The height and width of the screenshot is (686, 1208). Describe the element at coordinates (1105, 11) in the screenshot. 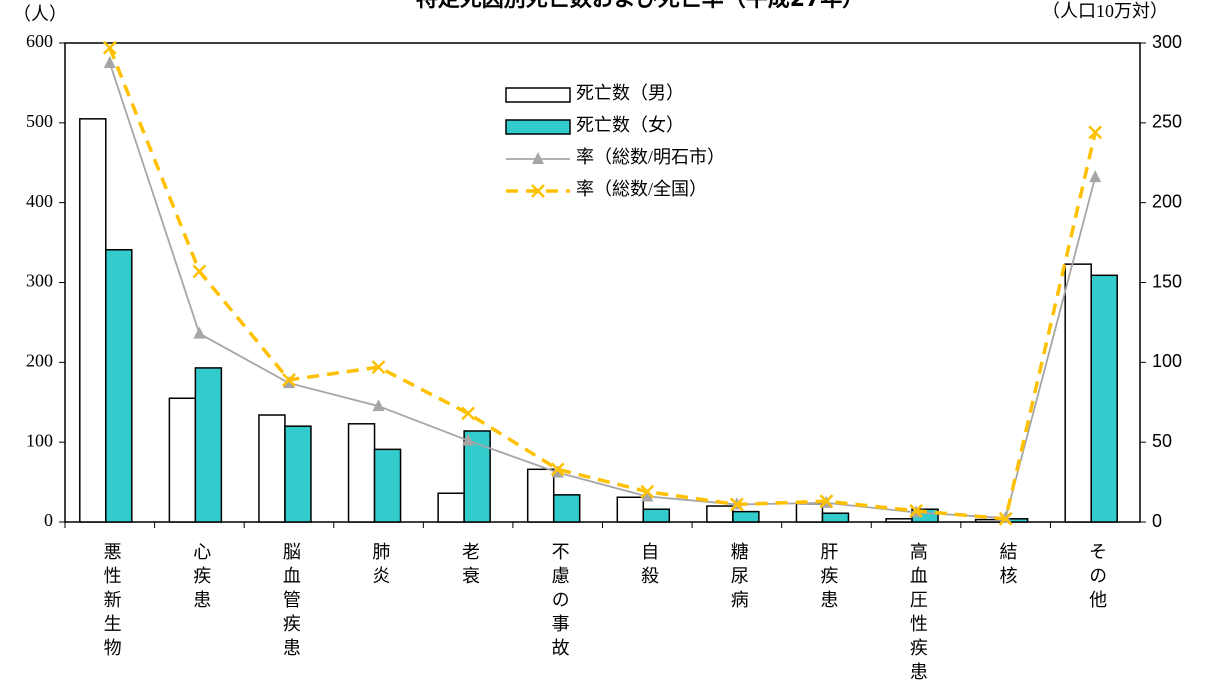

I see `y2-axis-label: （人口10万対）` at that location.